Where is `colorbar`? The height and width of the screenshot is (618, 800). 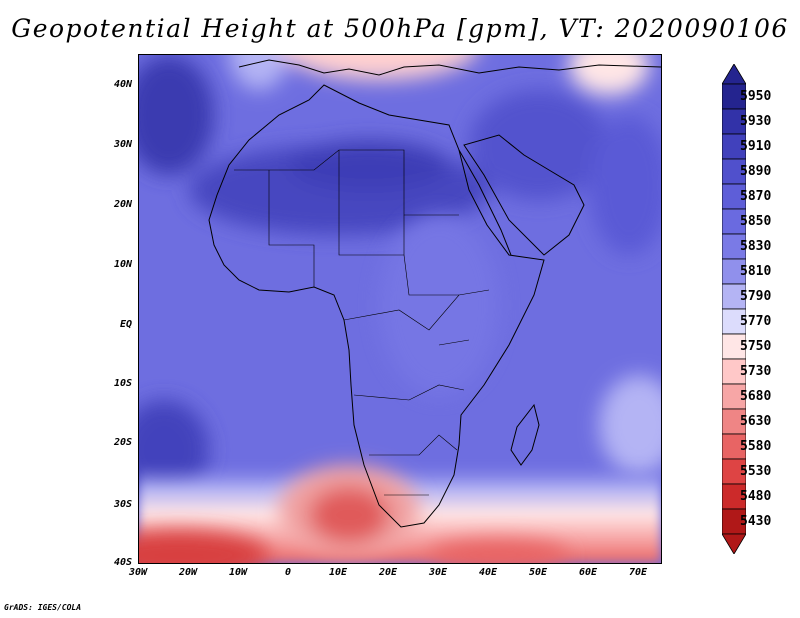 colorbar is located at coordinates (734, 309).